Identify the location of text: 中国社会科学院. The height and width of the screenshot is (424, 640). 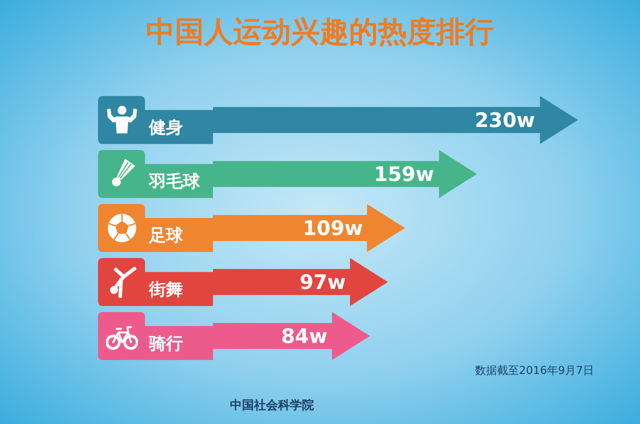
(272, 405).